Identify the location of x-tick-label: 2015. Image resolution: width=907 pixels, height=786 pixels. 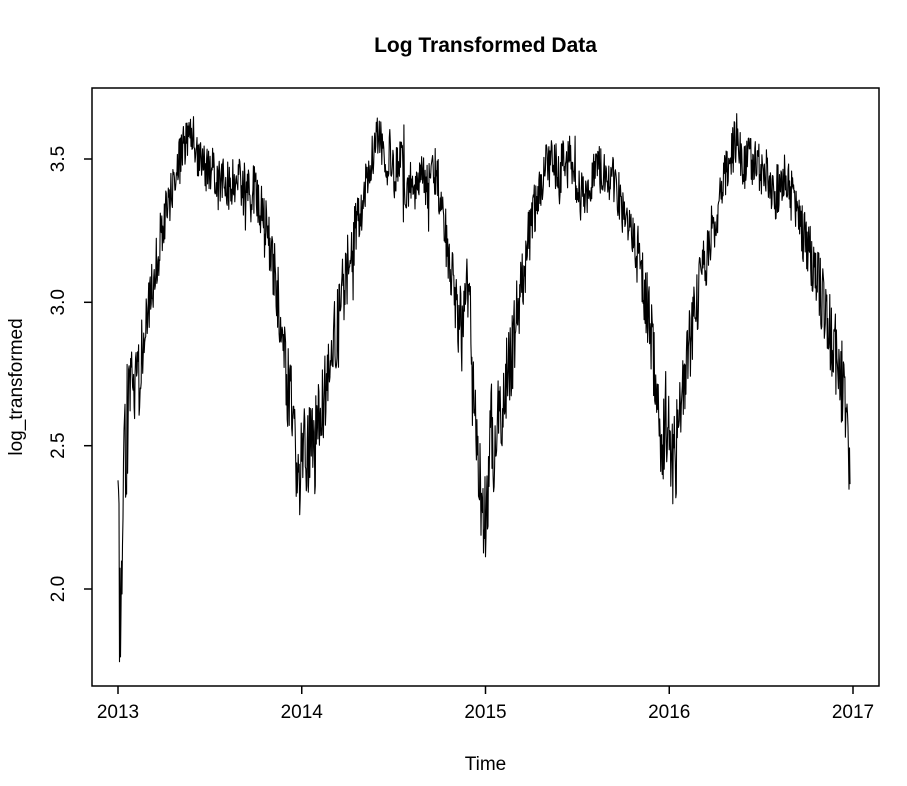
(485, 712).